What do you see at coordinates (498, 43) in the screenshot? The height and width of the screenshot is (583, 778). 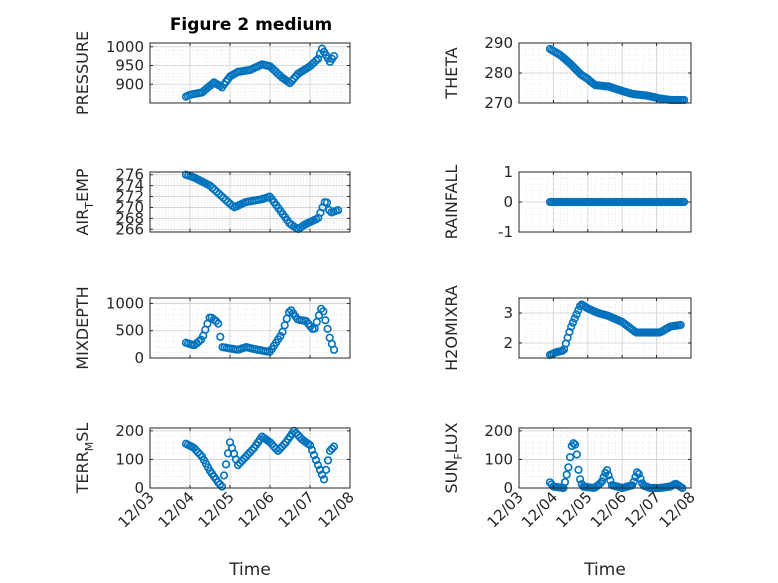 I see `y-tick-label: 290` at bounding box center [498, 43].